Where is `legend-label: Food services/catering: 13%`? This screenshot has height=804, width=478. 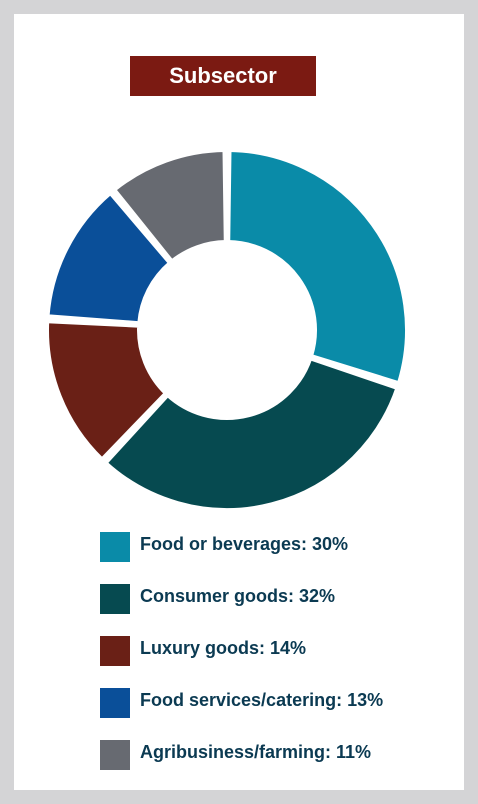 legend-label: Food services/catering: 13% is located at coordinates (262, 700).